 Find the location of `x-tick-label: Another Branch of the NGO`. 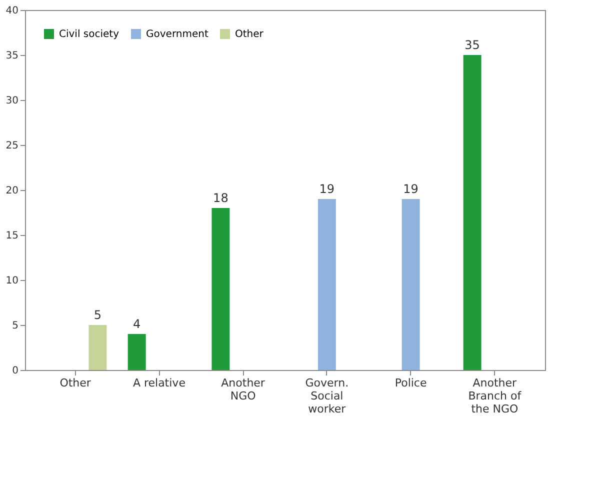

x-tick-label: Another Branch of the NGO is located at coordinates (495, 396).